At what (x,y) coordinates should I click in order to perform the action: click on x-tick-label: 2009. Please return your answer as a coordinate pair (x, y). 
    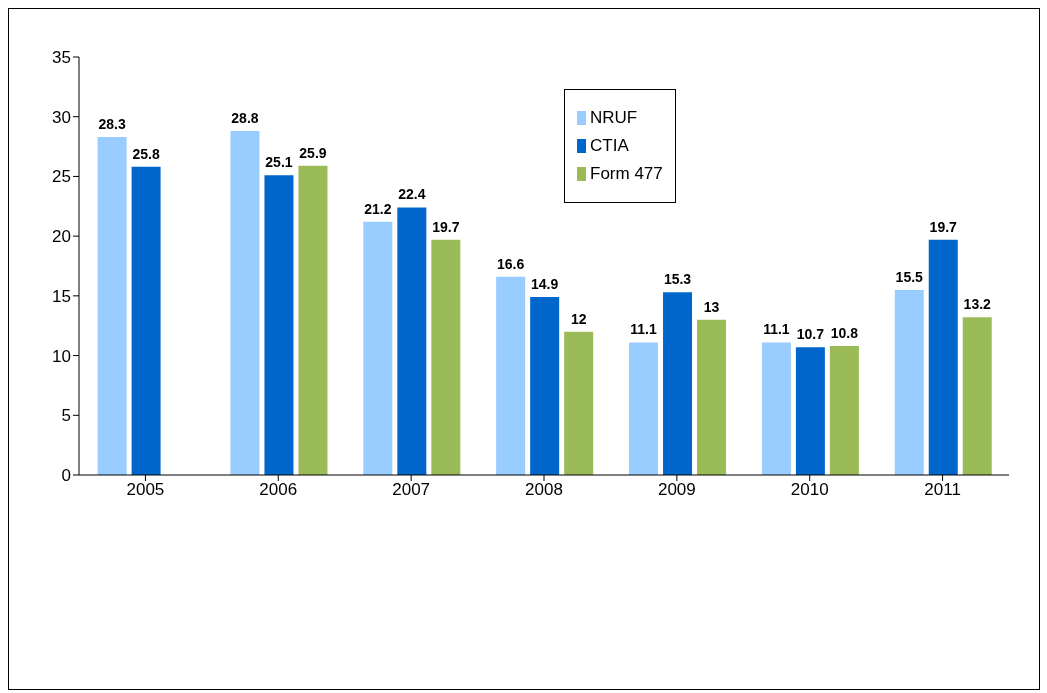
    Looking at the image, I should click on (676, 490).